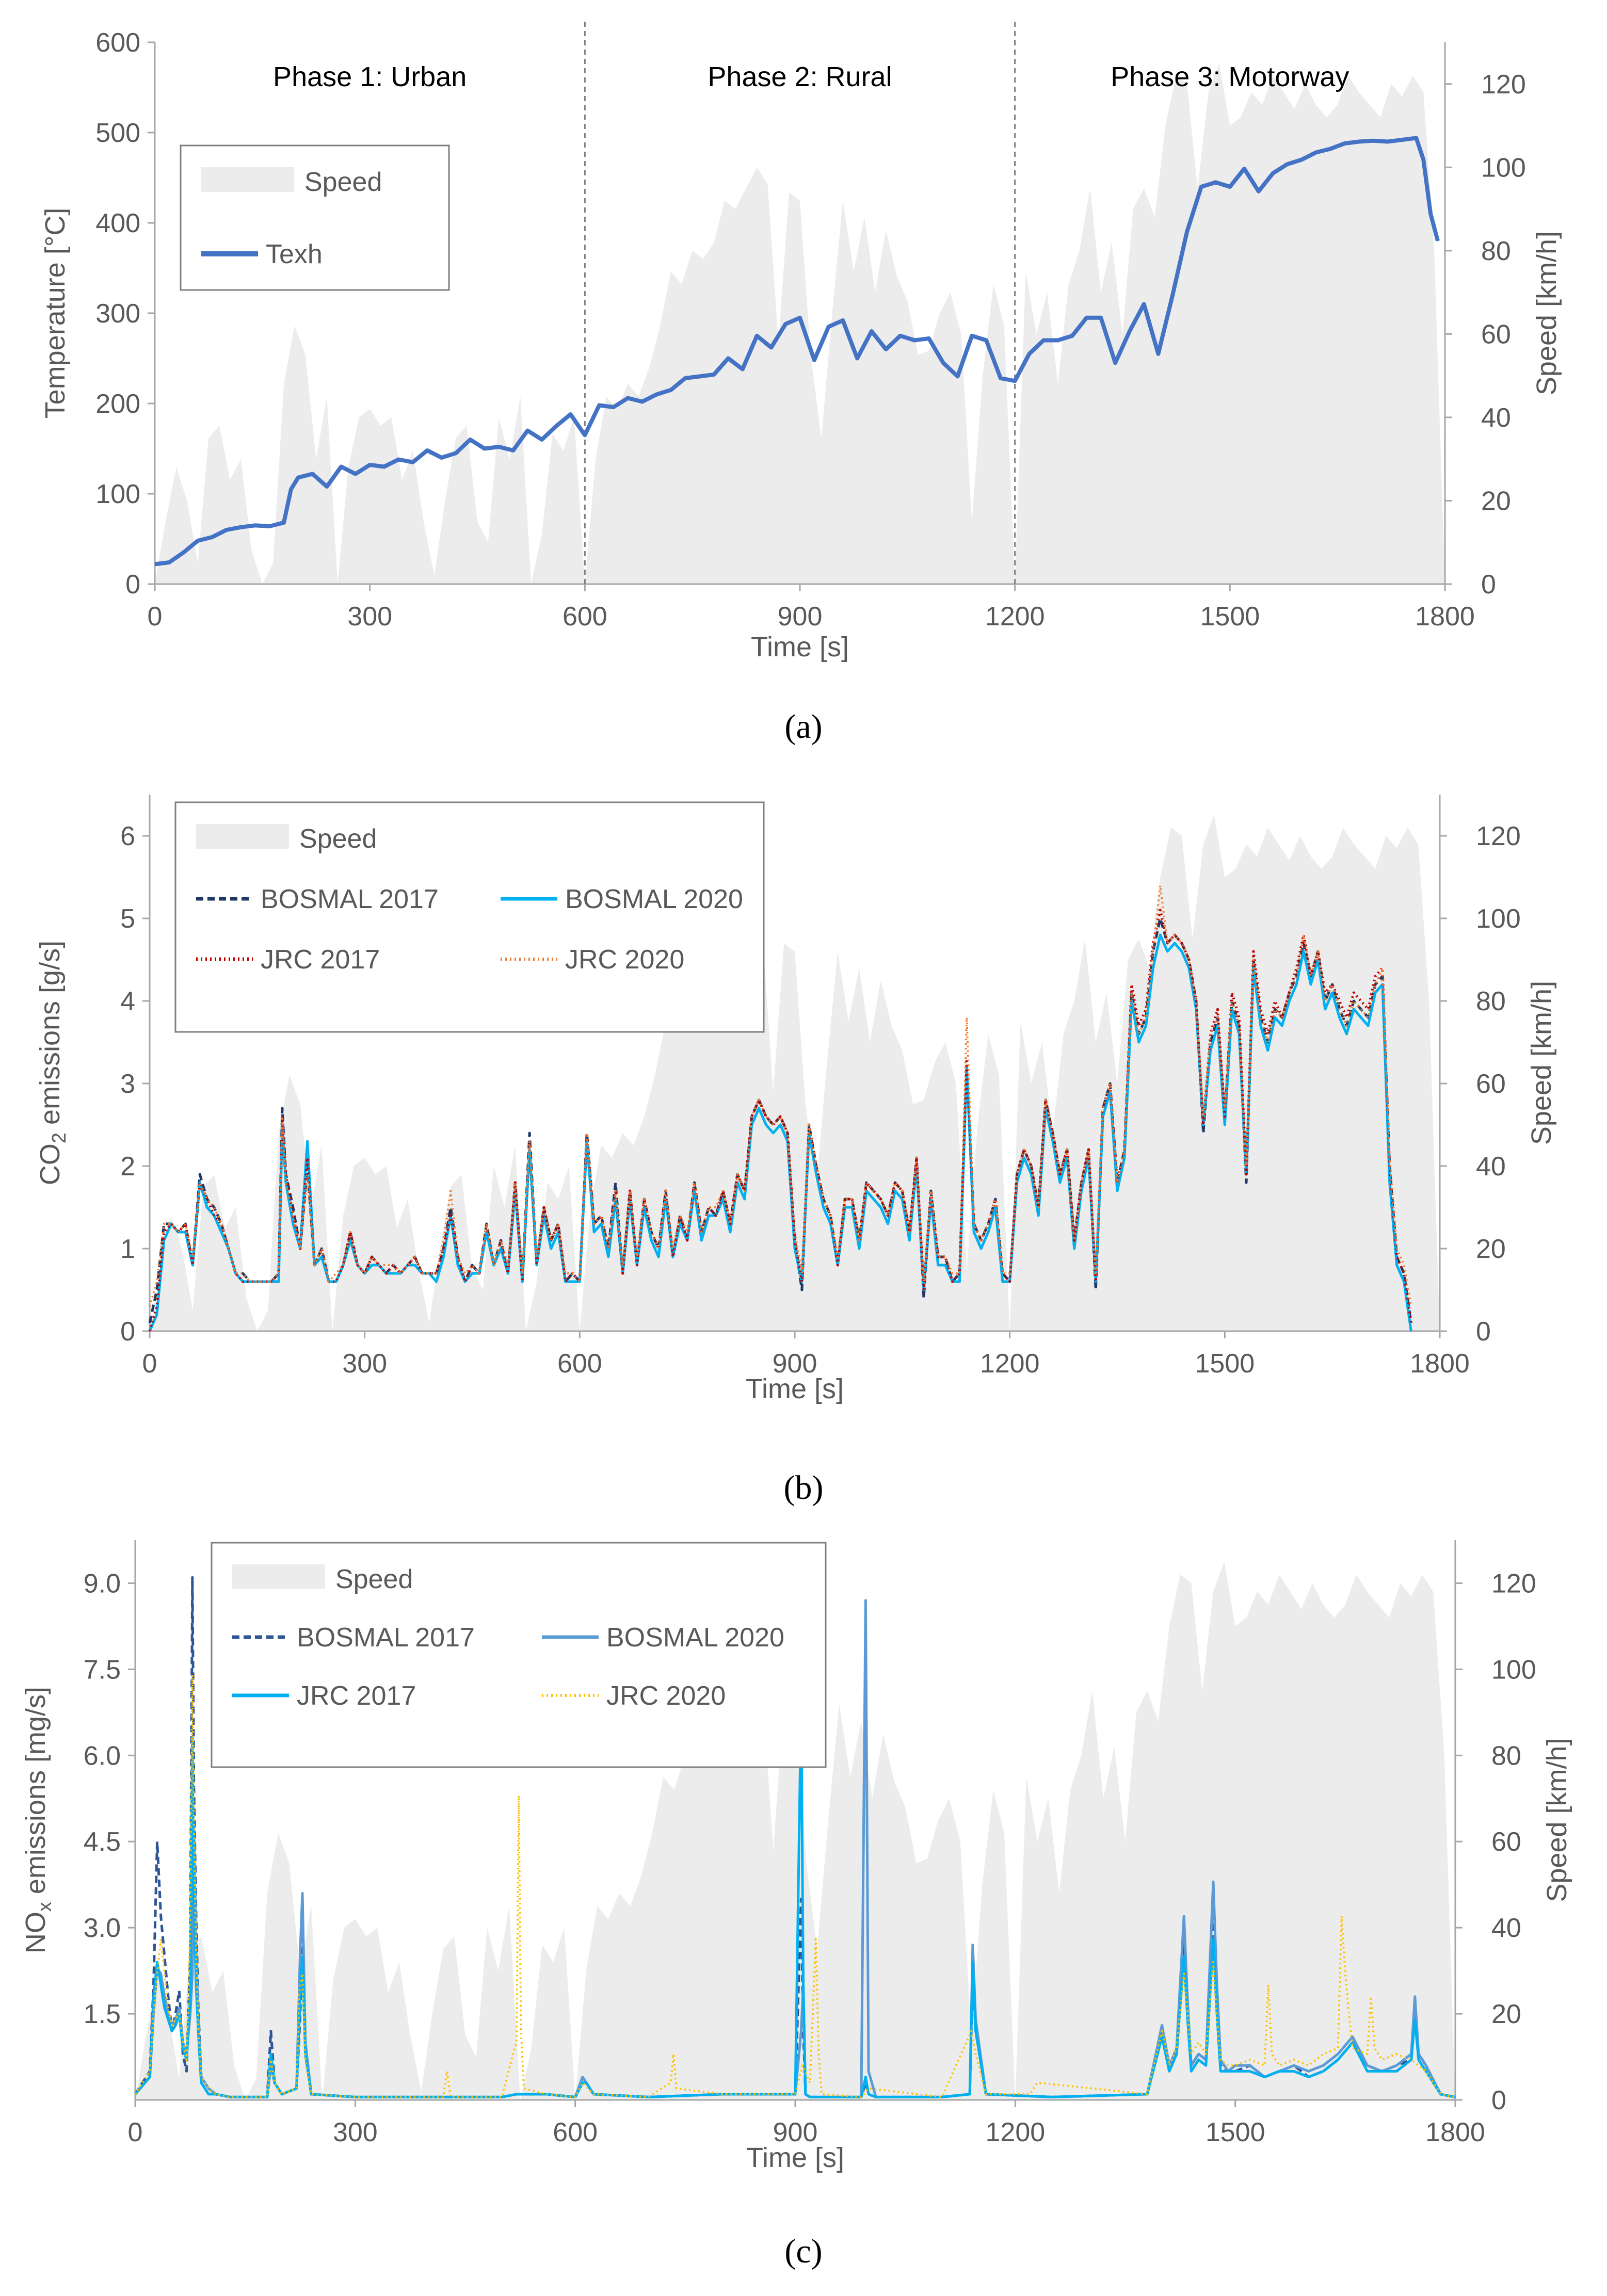  Describe the element at coordinates (103, 2014) in the screenshot. I see `y-tick-label: 1.5` at that location.